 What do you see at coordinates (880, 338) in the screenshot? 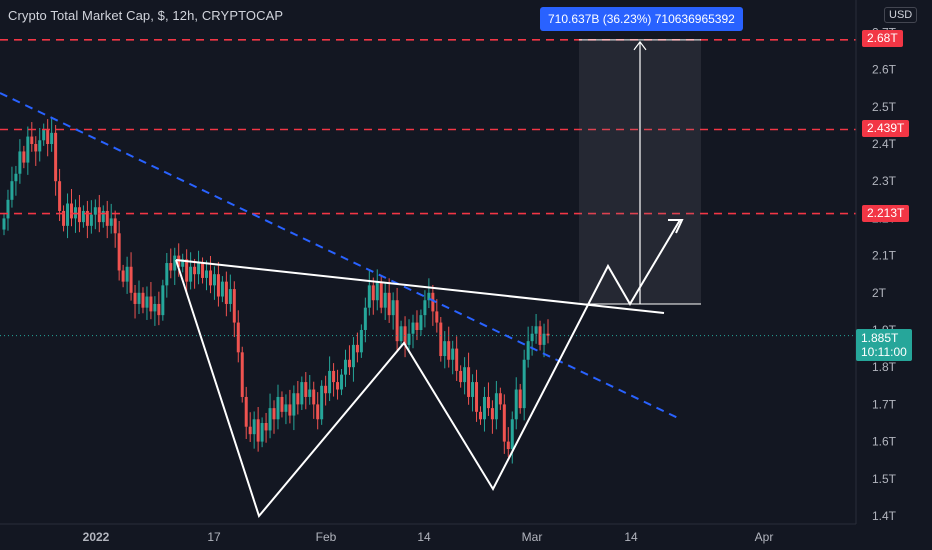
I see `current-price-value: 1.885T` at bounding box center [880, 338].